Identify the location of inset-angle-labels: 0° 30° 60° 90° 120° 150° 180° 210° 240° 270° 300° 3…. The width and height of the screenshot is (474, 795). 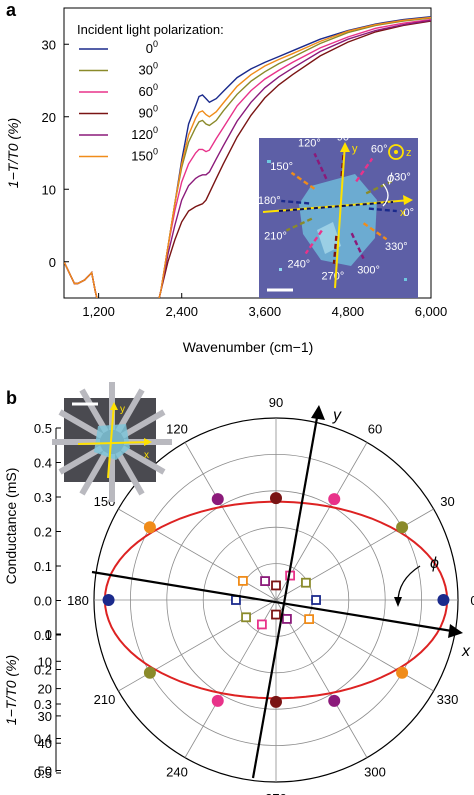
(336, 206).